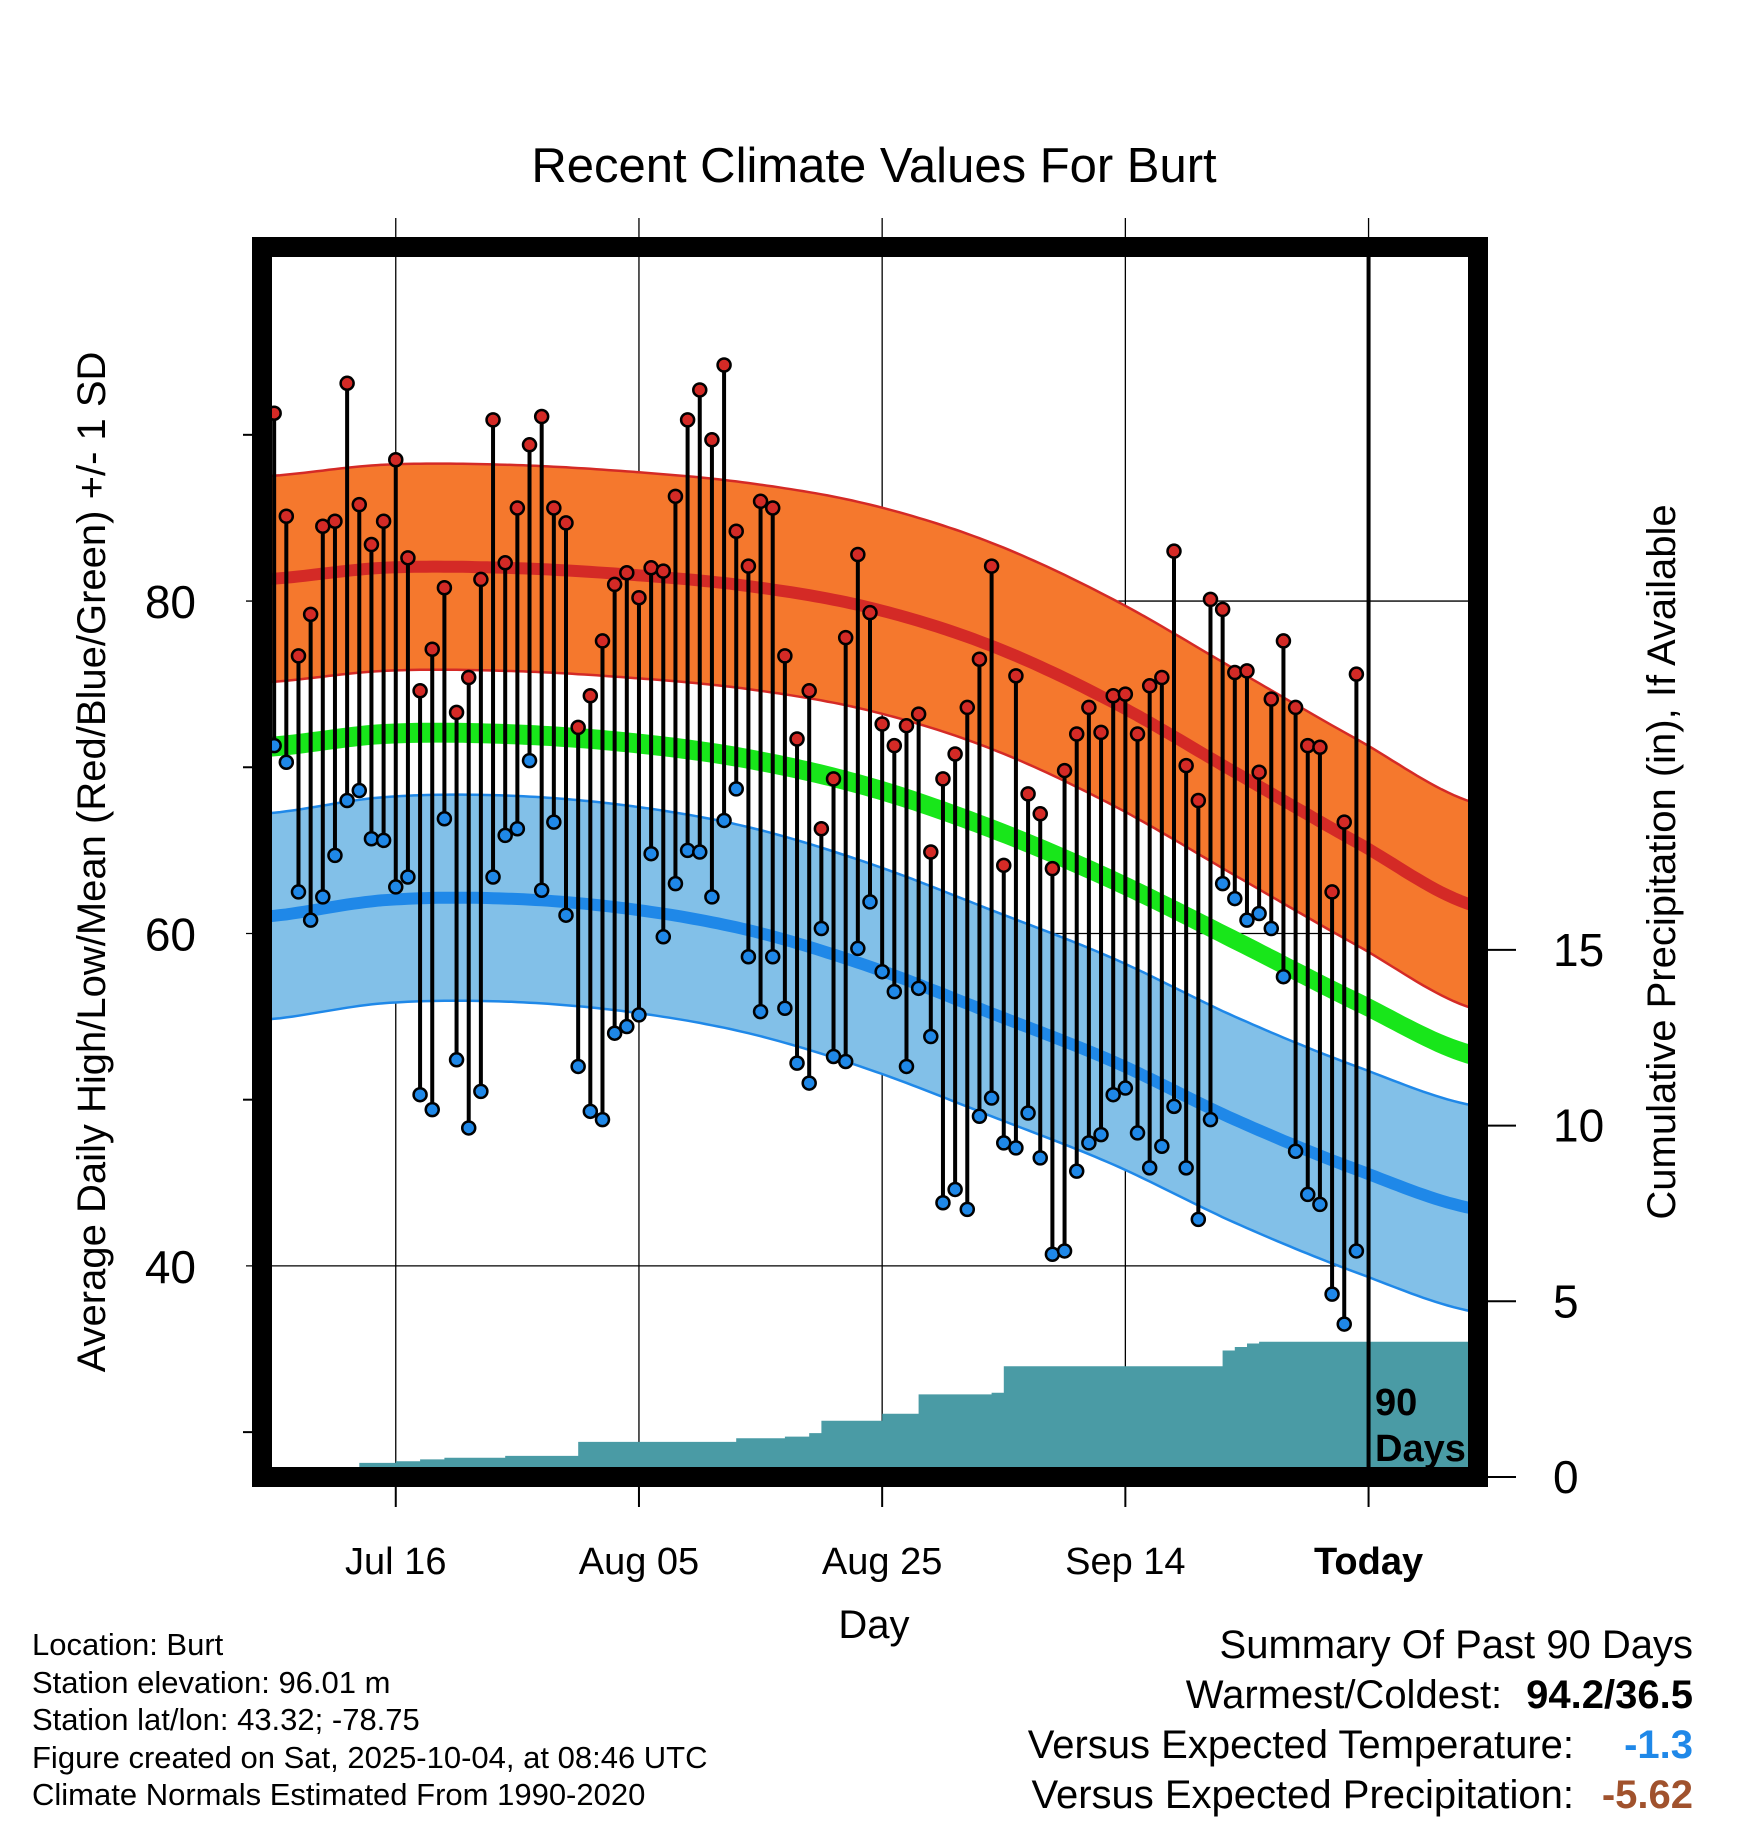  What do you see at coordinates (1578, 1126) in the screenshot?
I see `y2-tick-label: 10` at bounding box center [1578, 1126].